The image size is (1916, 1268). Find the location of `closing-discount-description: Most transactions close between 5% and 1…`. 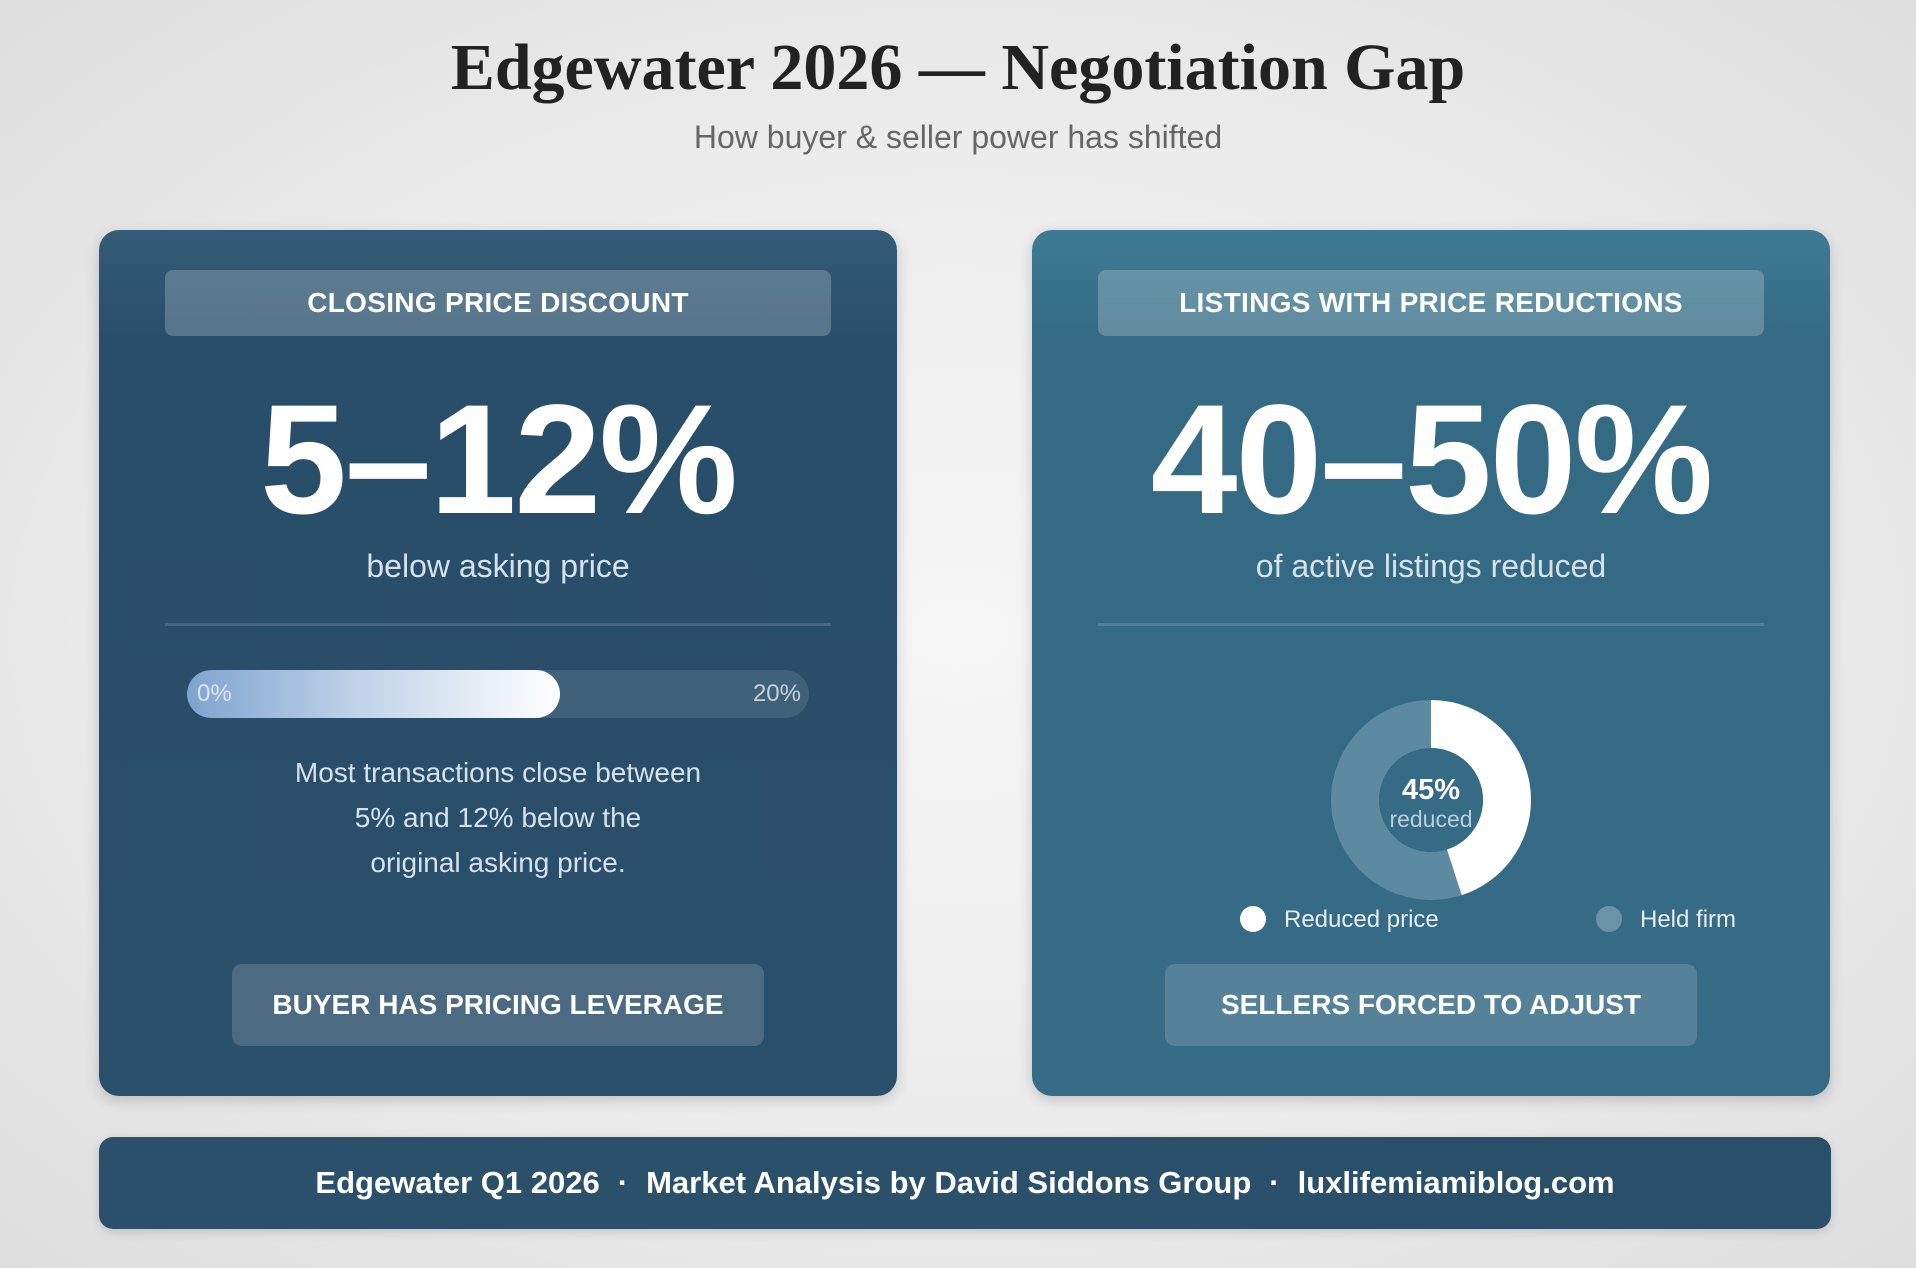

closing-discount-description: Most transactions close between 5% and 1… is located at coordinates (498, 817).